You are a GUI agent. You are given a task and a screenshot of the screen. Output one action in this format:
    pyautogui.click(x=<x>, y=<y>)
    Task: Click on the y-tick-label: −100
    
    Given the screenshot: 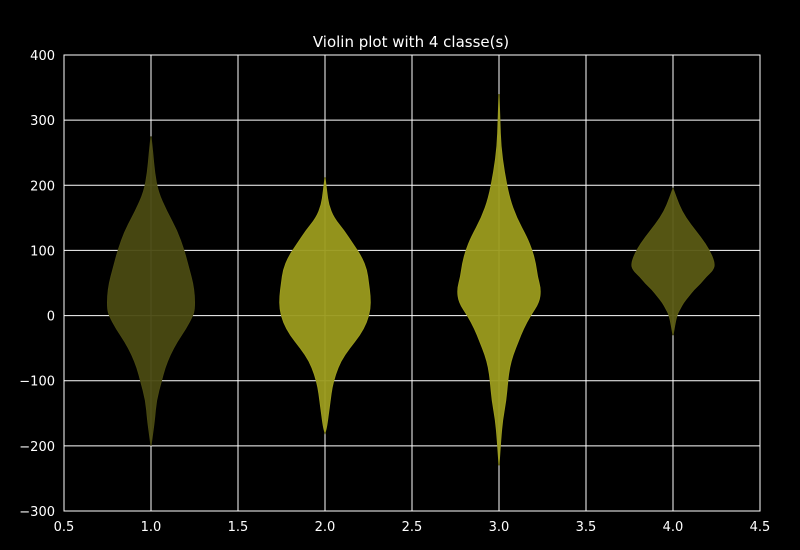 What is the action you would take?
    pyautogui.click(x=37, y=382)
    